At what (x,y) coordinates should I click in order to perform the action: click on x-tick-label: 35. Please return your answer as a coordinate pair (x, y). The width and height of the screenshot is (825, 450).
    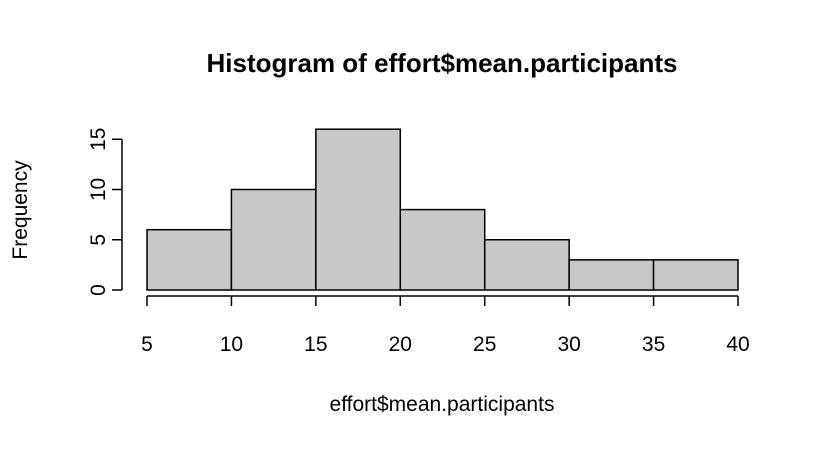
    Looking at the image, I should click on (653, 344).